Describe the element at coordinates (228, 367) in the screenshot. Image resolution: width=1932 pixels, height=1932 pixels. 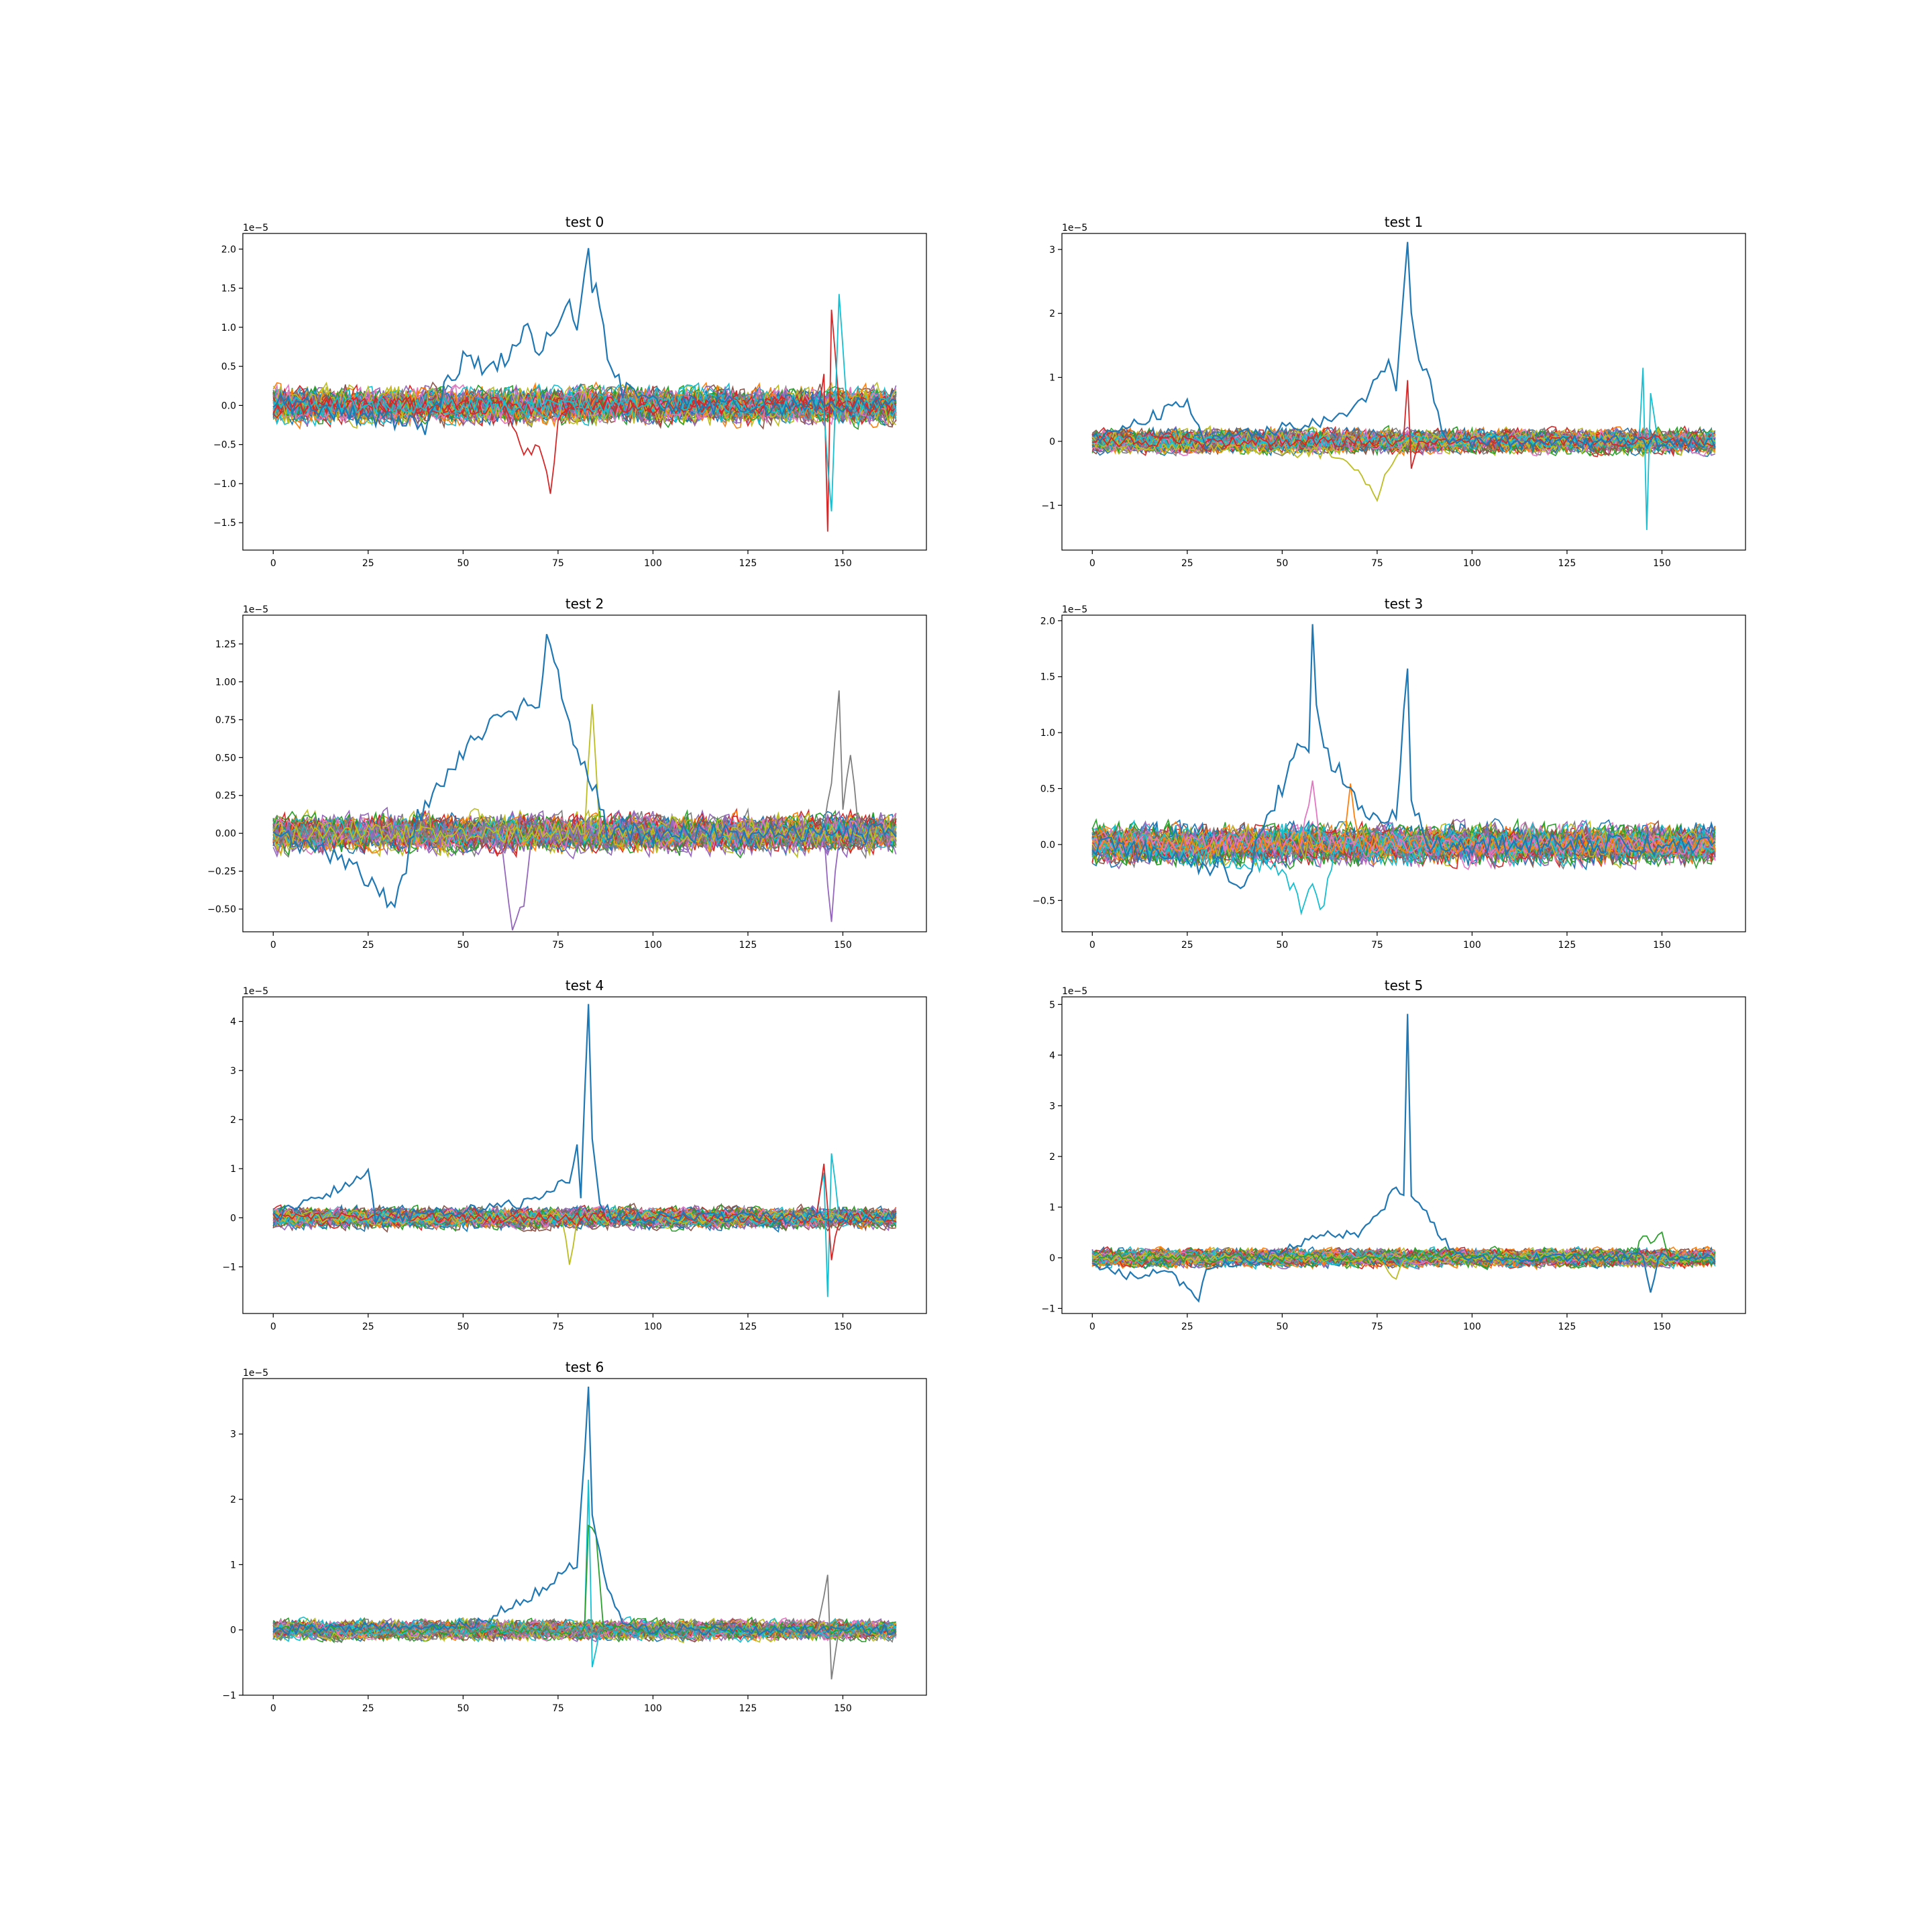
I see `y-tick-label: 0.5` at that location.